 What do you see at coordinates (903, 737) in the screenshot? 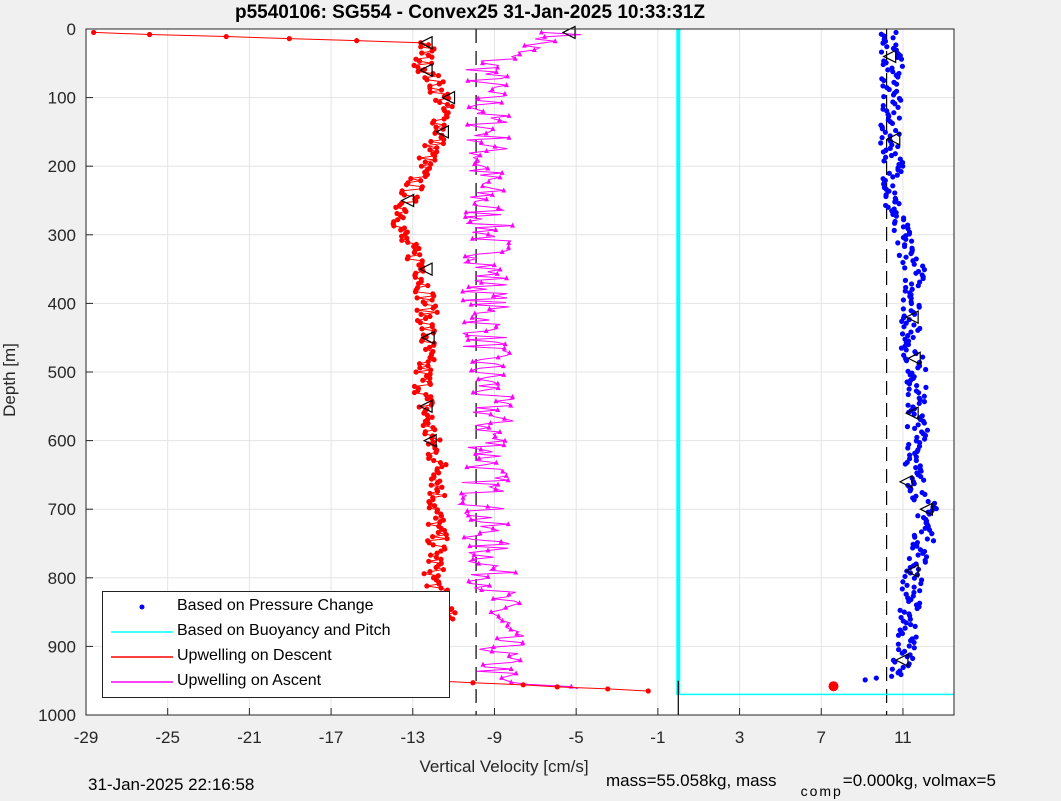
I see `x-tick-label: 11` at bounding box center [903, 737].